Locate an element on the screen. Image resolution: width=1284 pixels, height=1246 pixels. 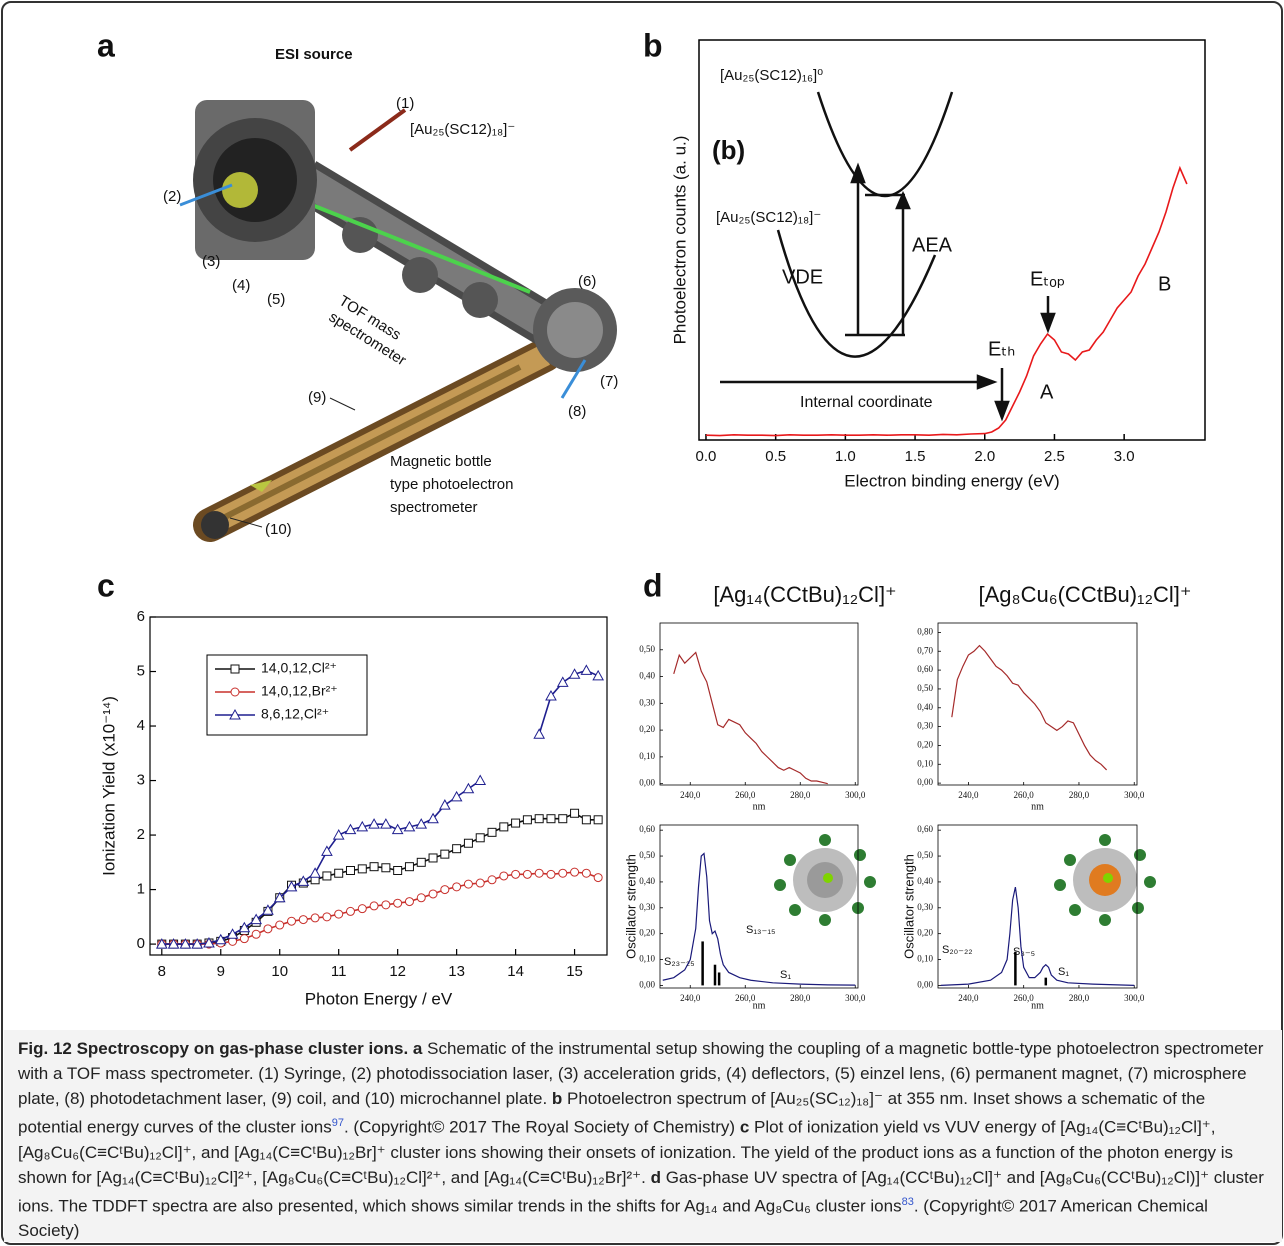
x-tick-label: 2.5 is located at coordinates (1054, 456).